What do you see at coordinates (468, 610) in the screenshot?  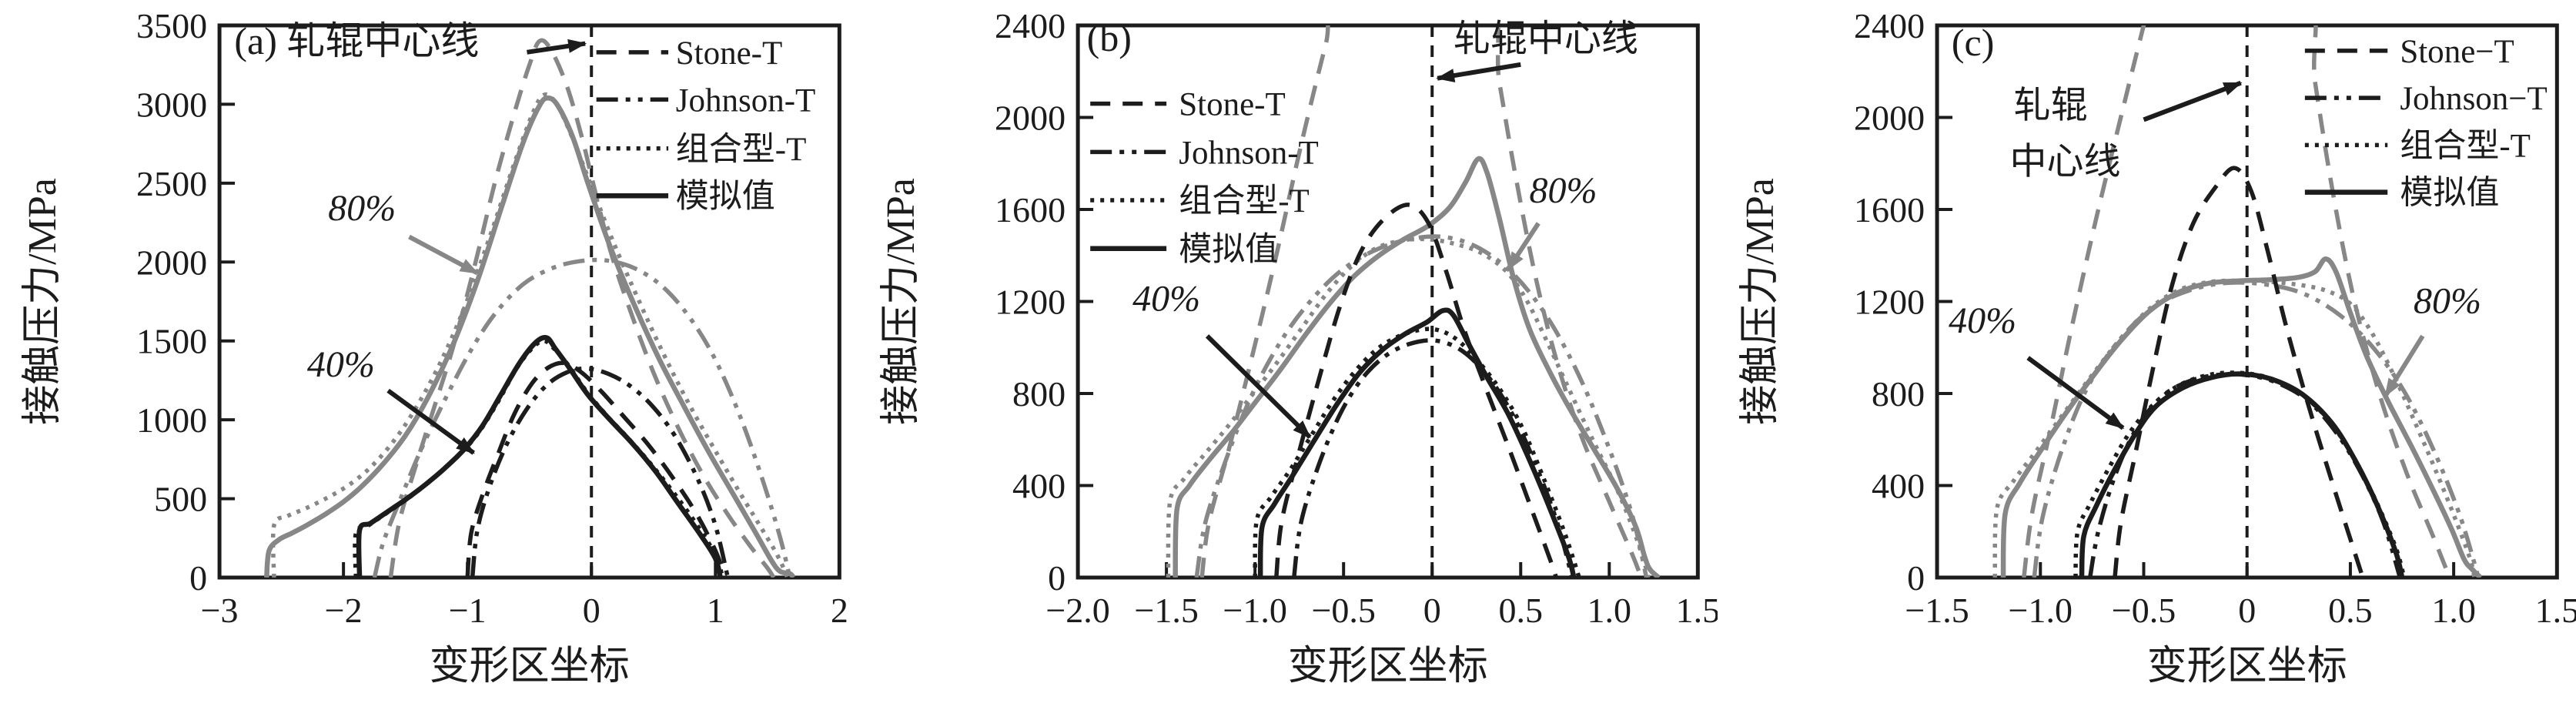 I see `x-tick-label: −1` at bounding box center [468, 610].